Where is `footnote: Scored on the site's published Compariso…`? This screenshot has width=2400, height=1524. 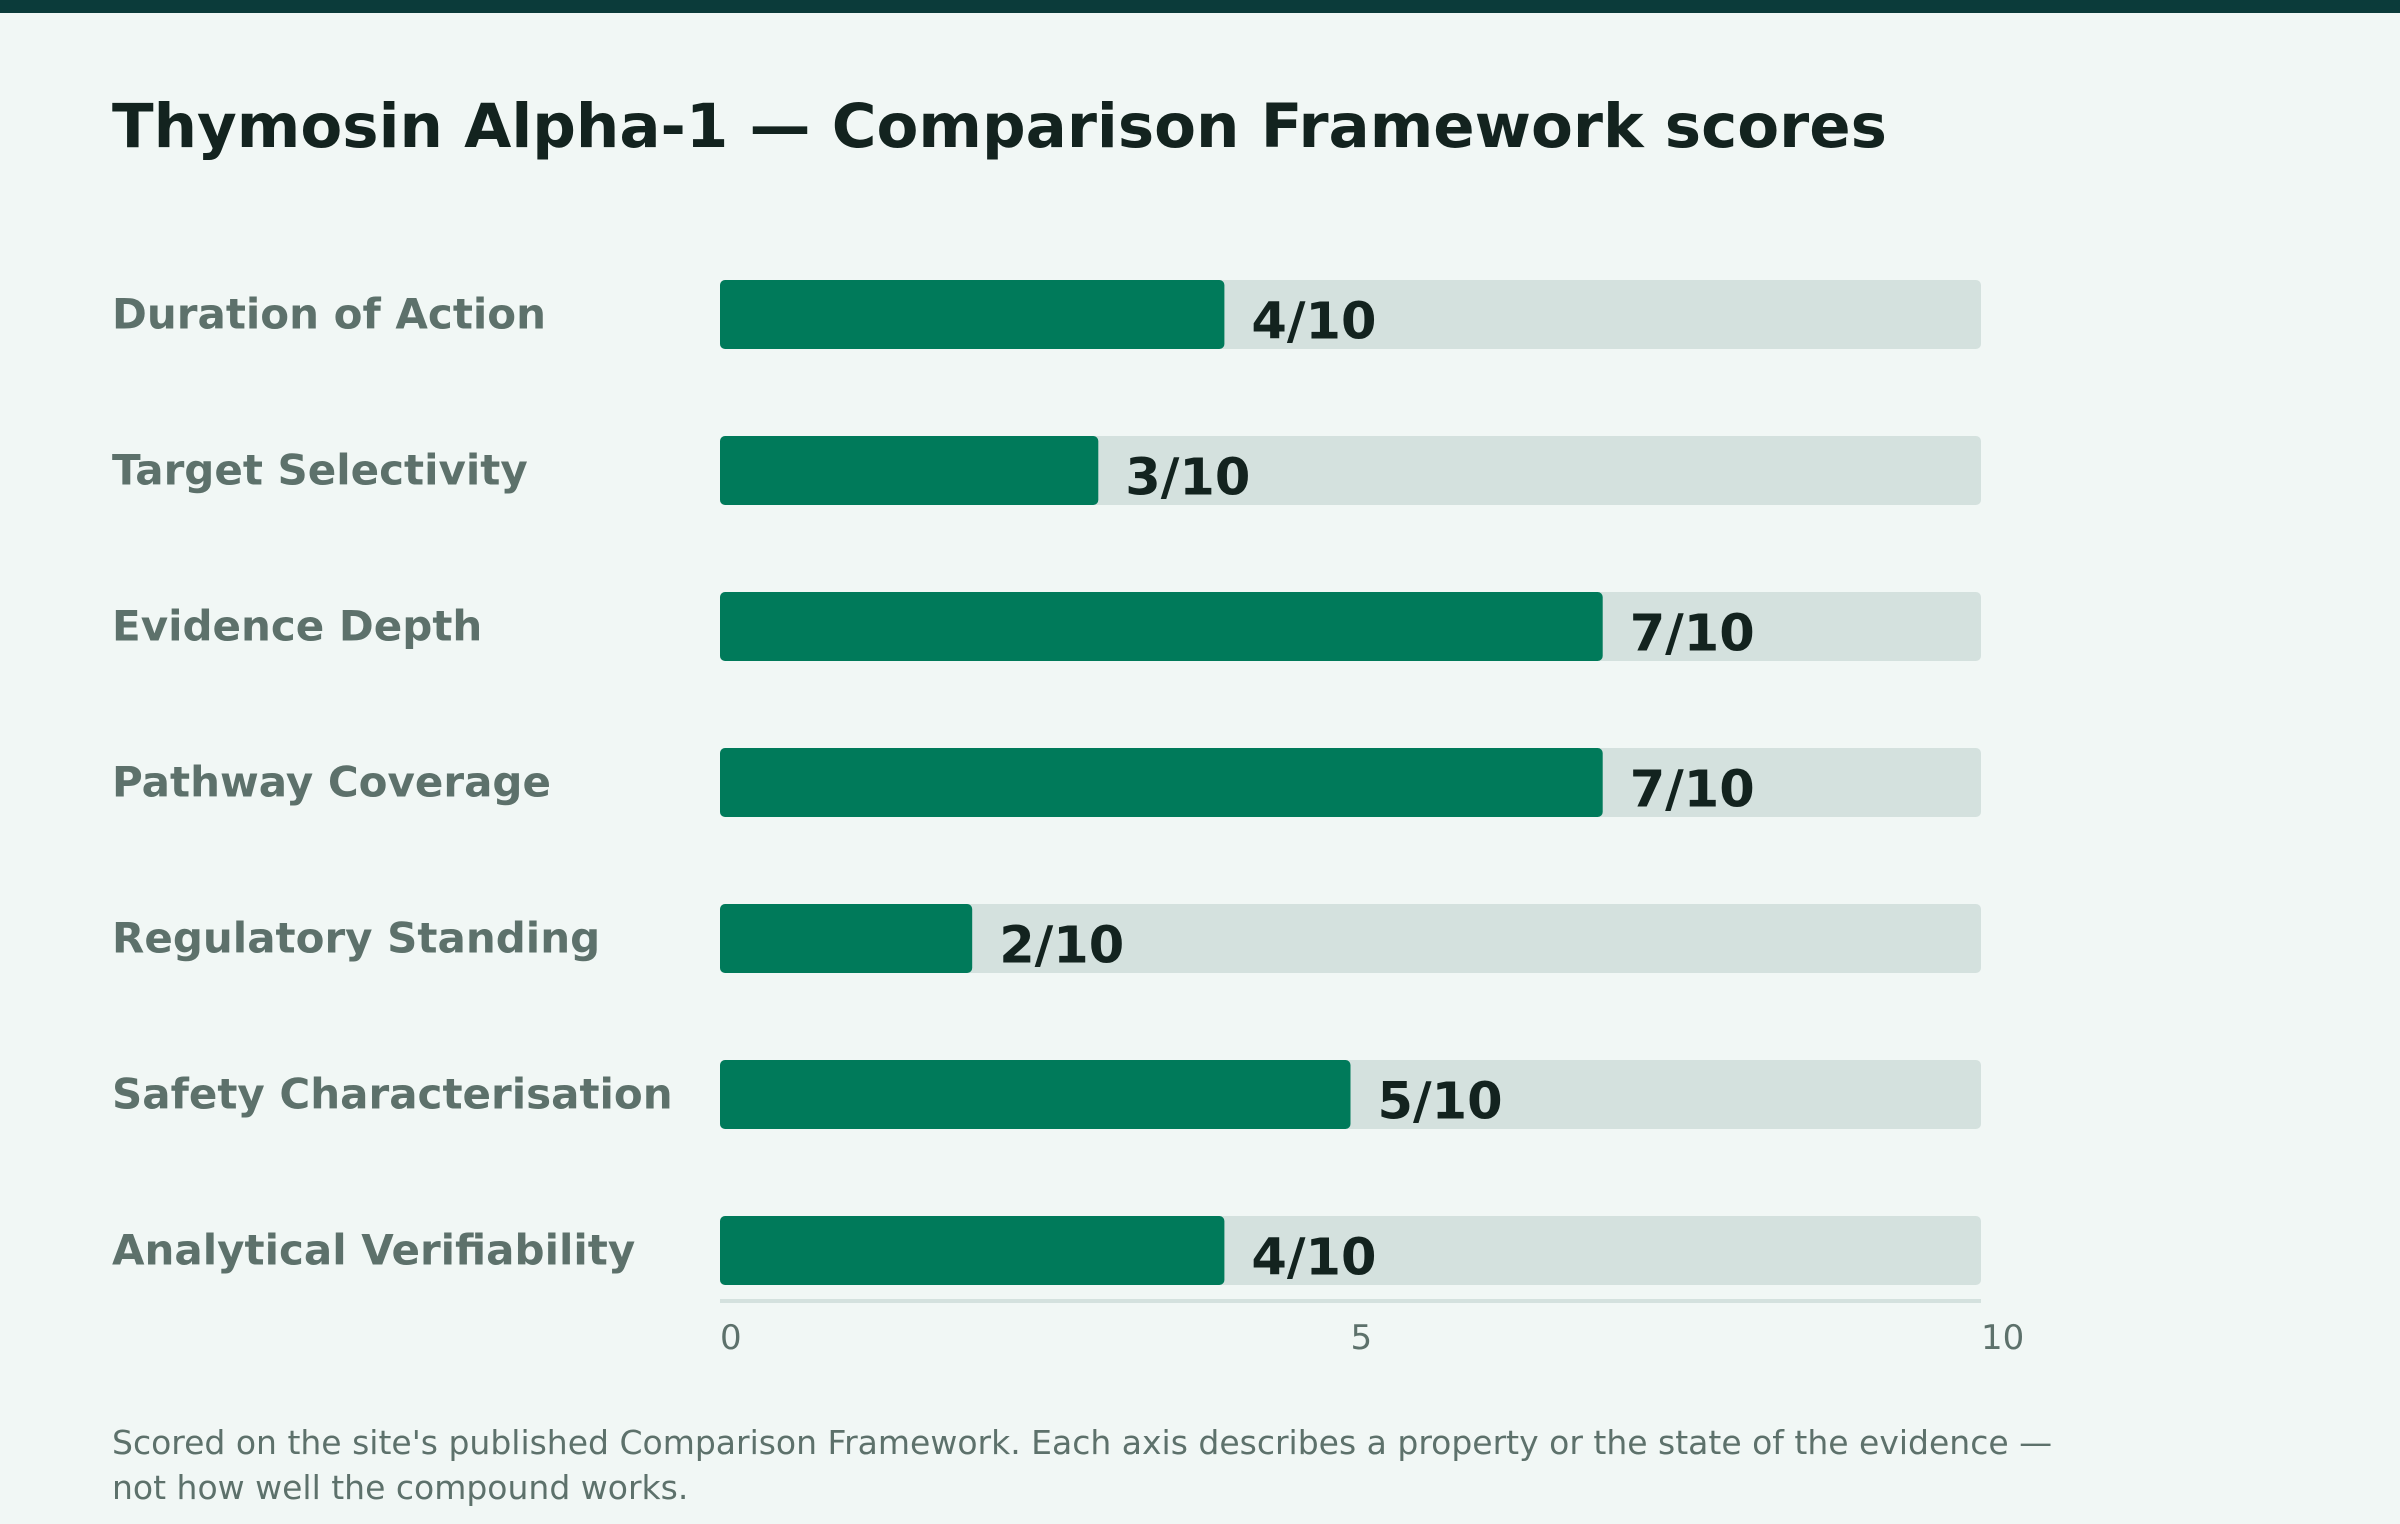
footnote: Scored on the site's published Compariso… is located at coordinates (1082, 1465).